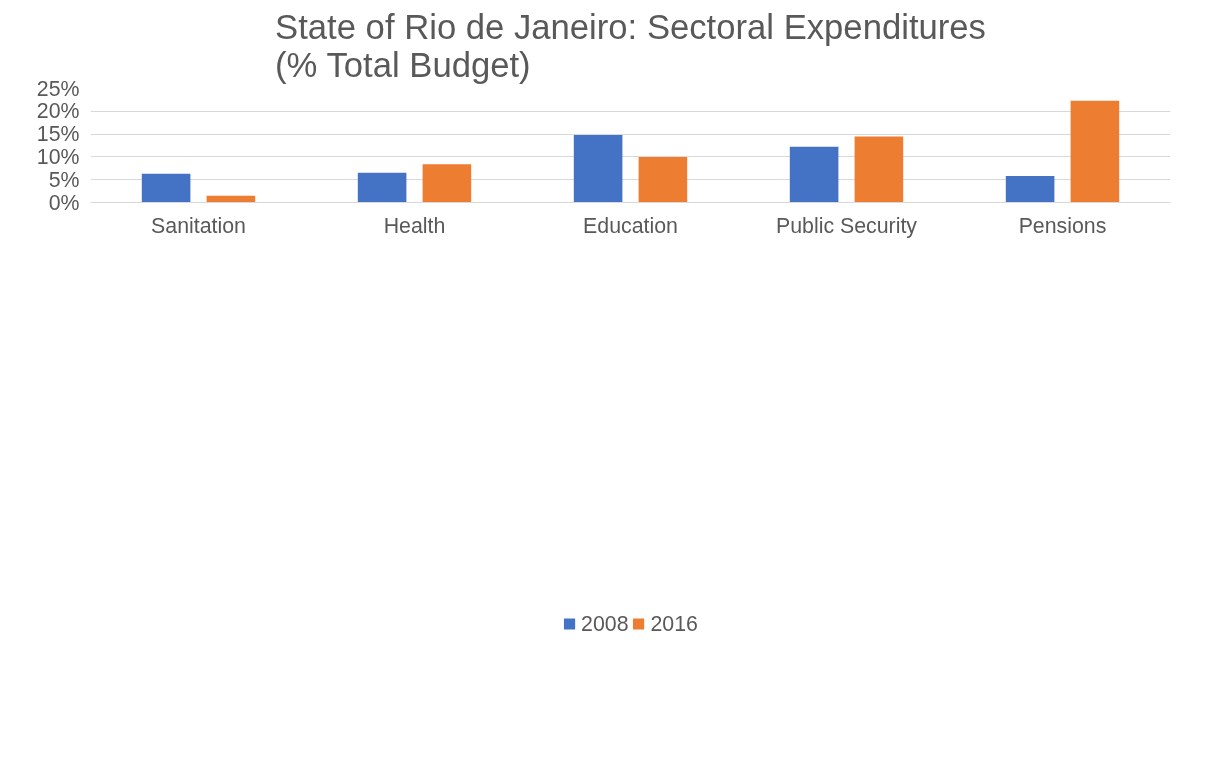 The height and width of the screenshot is (766, 1207). I want to click on legend-label: 2016, so click(674, 624).